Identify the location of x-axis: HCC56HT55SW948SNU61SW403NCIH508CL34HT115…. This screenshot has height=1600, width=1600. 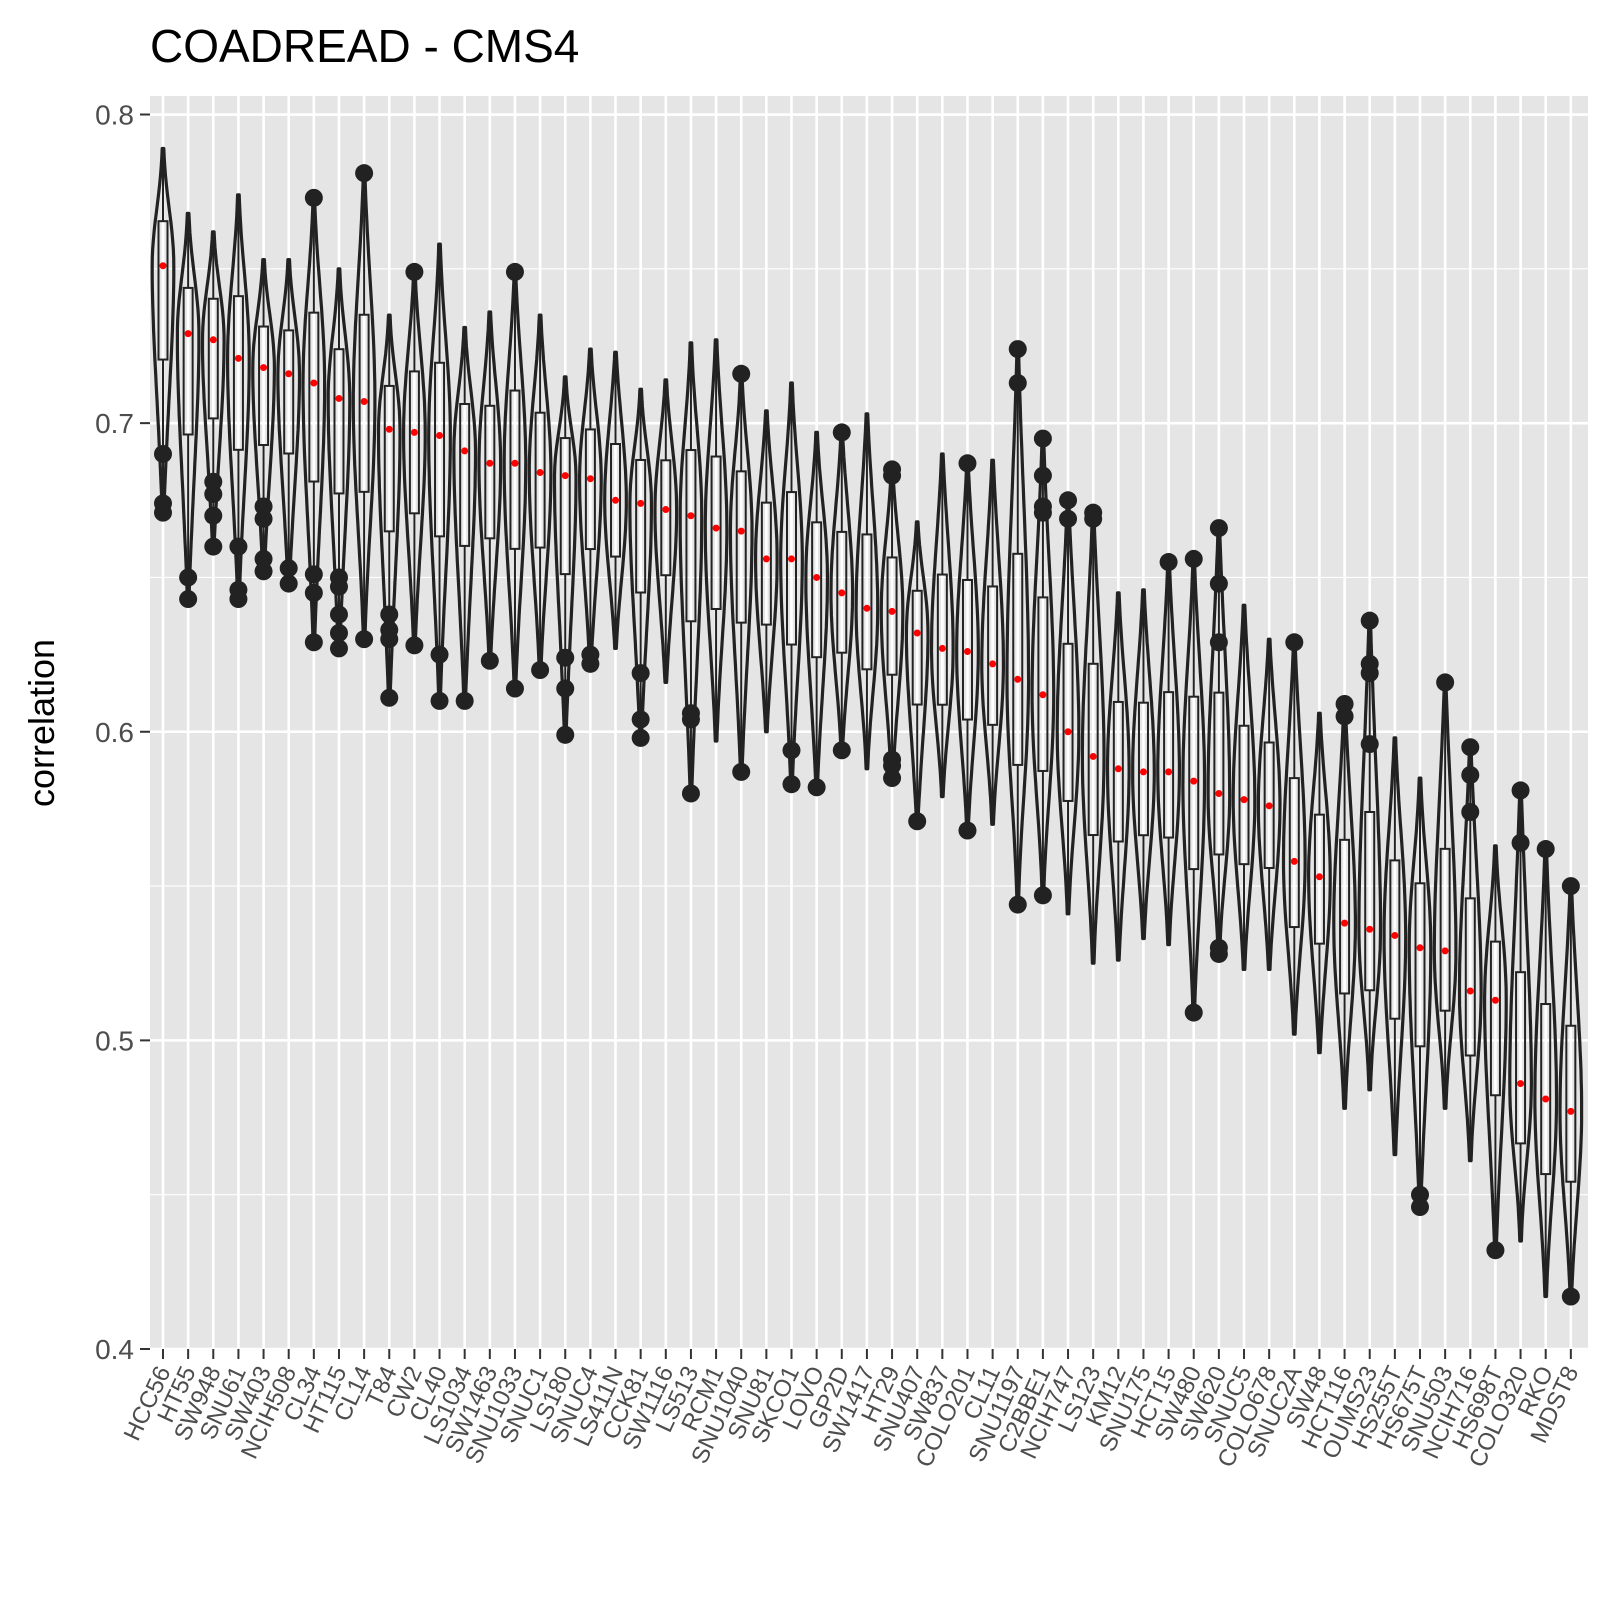
(851, 1410).